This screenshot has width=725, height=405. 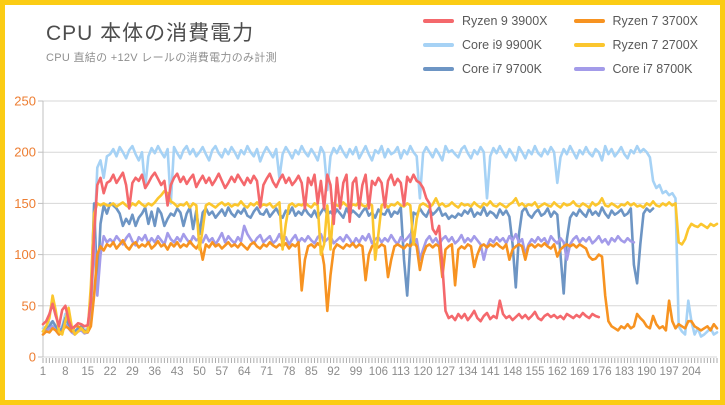 I want to click on svg-text: 22, so click(x=110, y=372).